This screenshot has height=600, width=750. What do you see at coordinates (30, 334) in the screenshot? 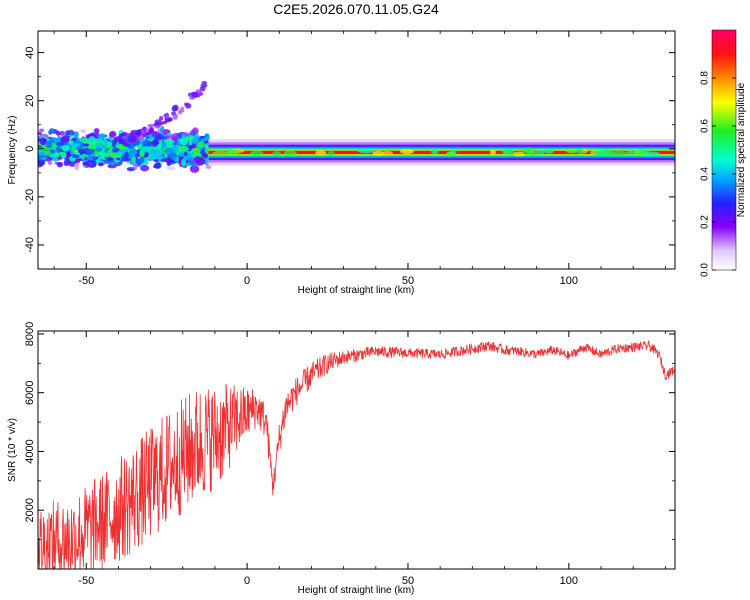
I see `y-tick-label: 8000` at bounding box center [30, 334].